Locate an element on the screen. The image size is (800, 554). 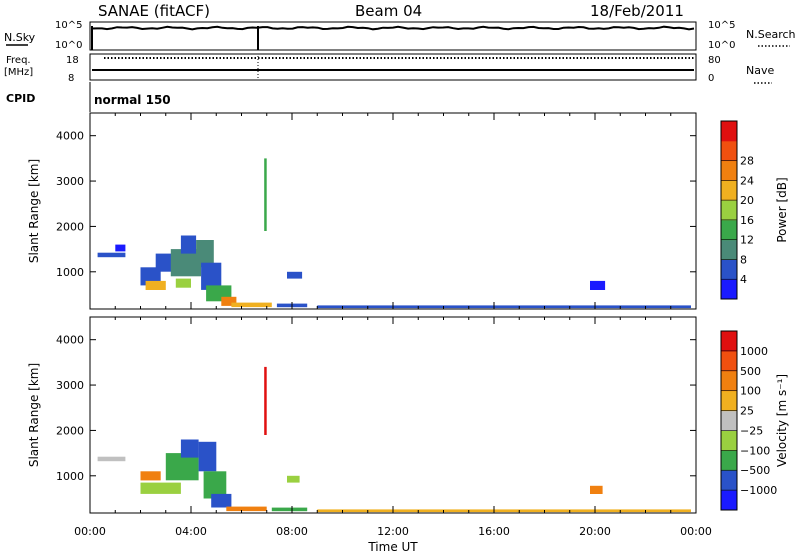
colorbar-tick-label: 20 is located at coordinates (747, 200).